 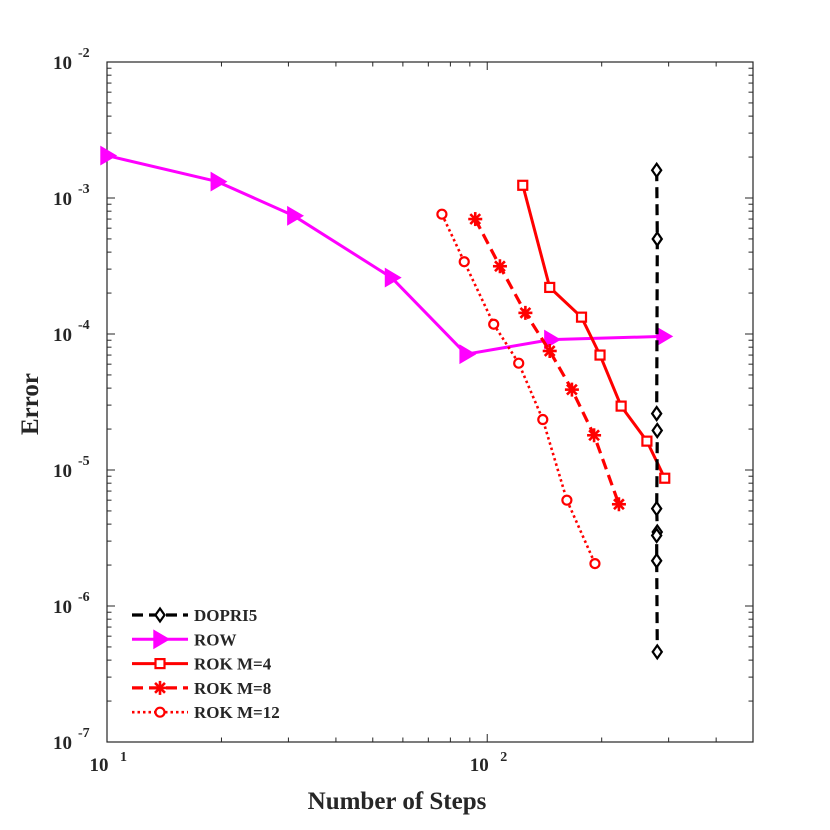 I want to click on x-tick-label-exponent: 2, so click(x=503, y=757).